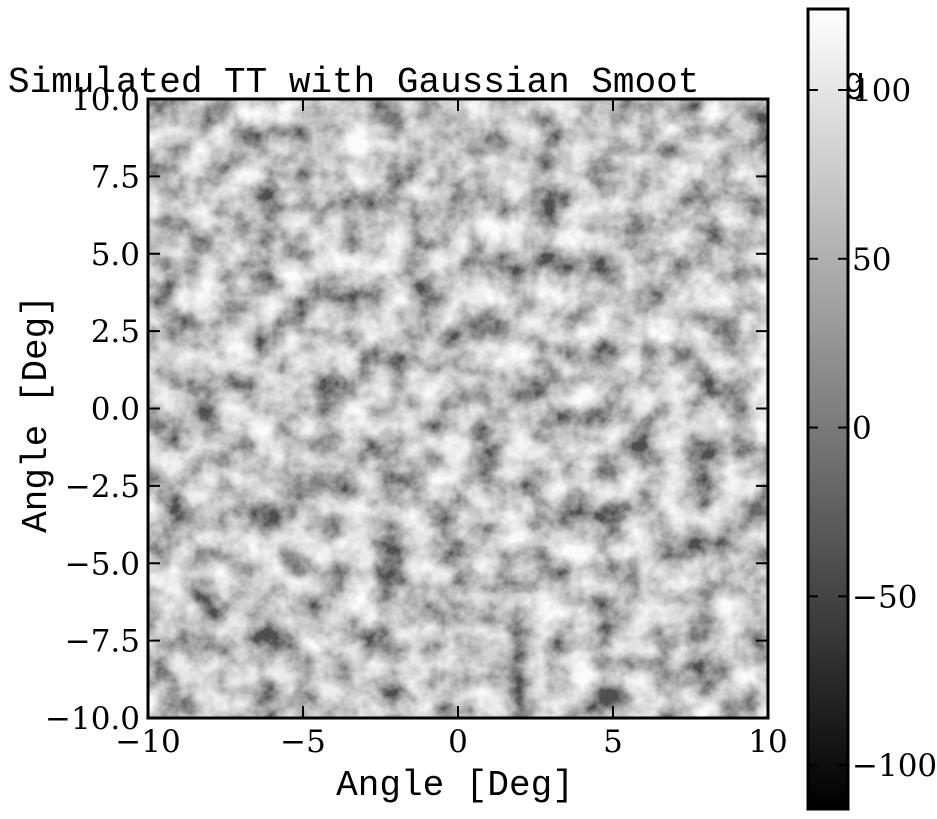 The width and height of the screenshot is (937, 819). Describe the element at coordinates (303, 742) in the screenshot. I see `x-tick-label: −5` at that location.